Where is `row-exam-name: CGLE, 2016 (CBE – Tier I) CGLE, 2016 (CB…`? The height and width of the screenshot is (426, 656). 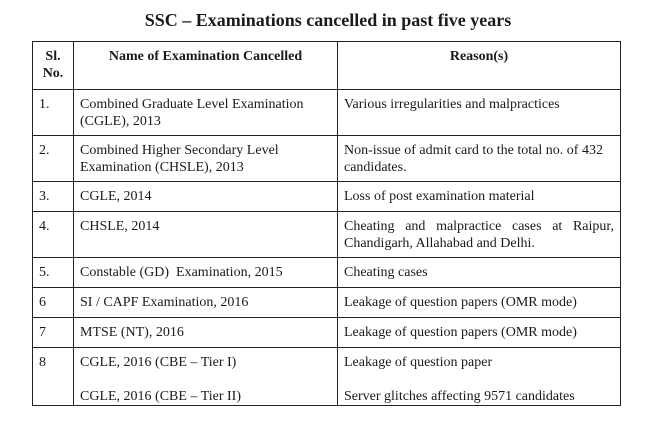 row-exam-name: CGLE, 2016 (CBE – Tier I) CGLE, 2016 (CB… is located at coordinates (205, 376).